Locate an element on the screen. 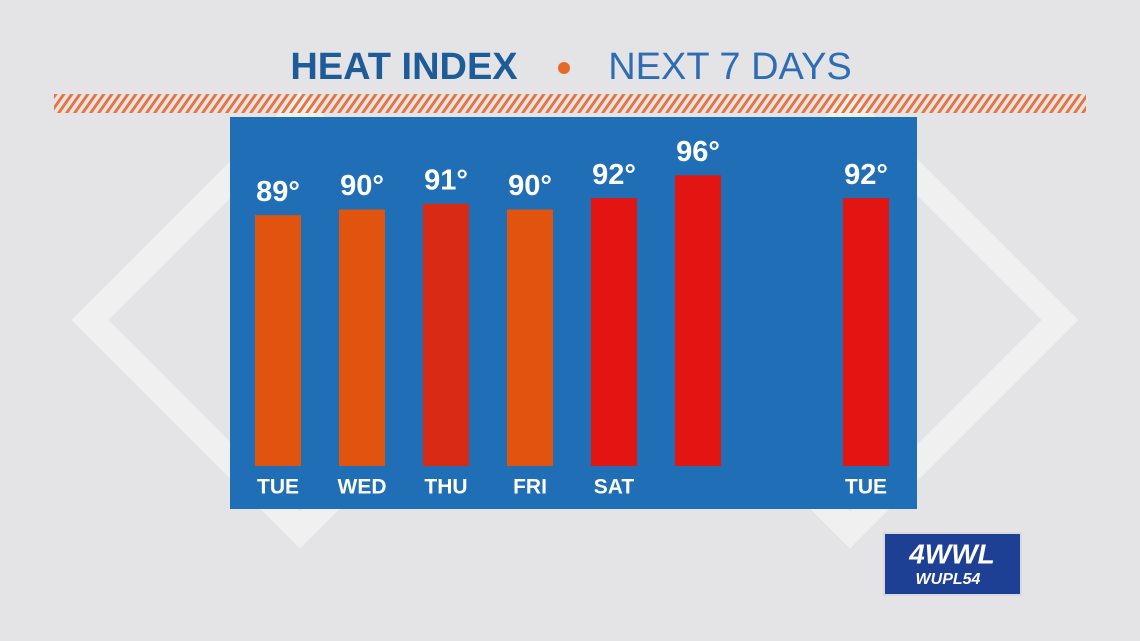 Image resolution: width=1140 pixels, height=641 pixels. x-tick-label: FRI is located at coordinates (530, 487).